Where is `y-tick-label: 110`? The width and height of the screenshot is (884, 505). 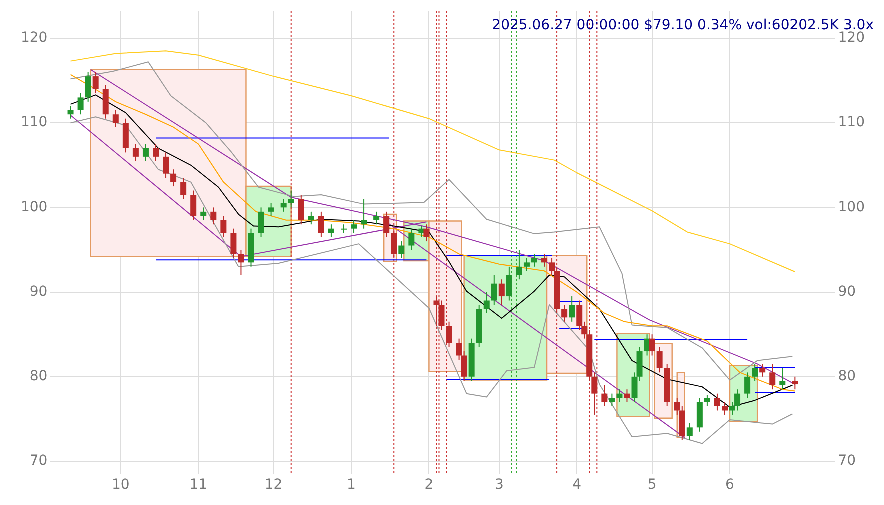 y-tick-label: 110 is located at coordinates (34, 122).